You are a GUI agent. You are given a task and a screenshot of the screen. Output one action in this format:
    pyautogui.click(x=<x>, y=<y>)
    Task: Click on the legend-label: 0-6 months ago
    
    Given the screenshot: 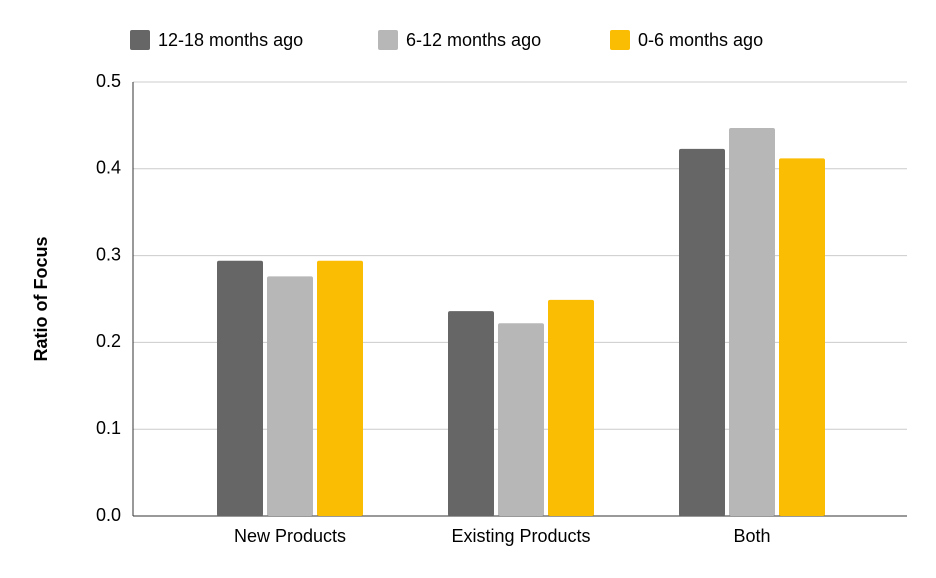 What is the action you would take?
    pyautogui.click(x=700, y=40)
    